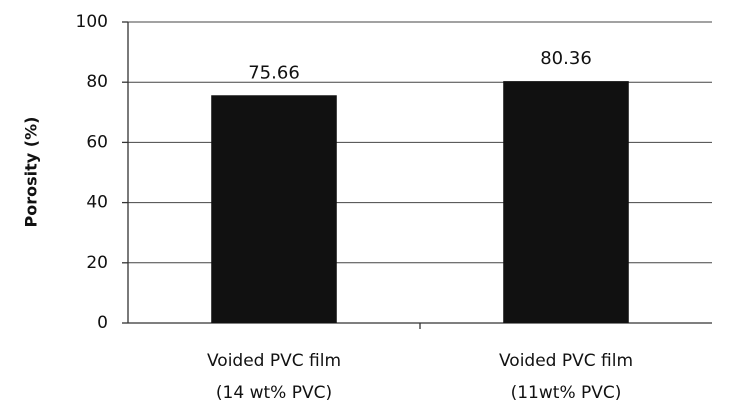 This screenshot has height=408, width=732. I want to click on data-label: 75.66, so click(274, 72).